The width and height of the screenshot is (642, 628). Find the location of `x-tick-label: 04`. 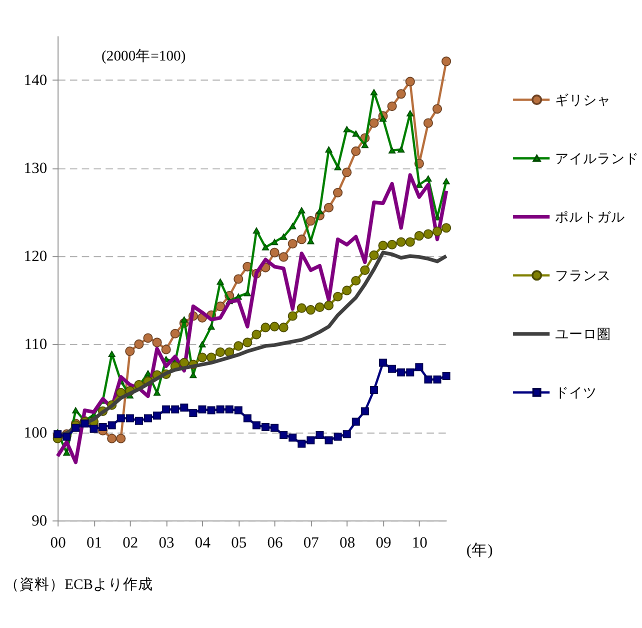

x-tick-label: 04 is located at coordinates (202, 543).